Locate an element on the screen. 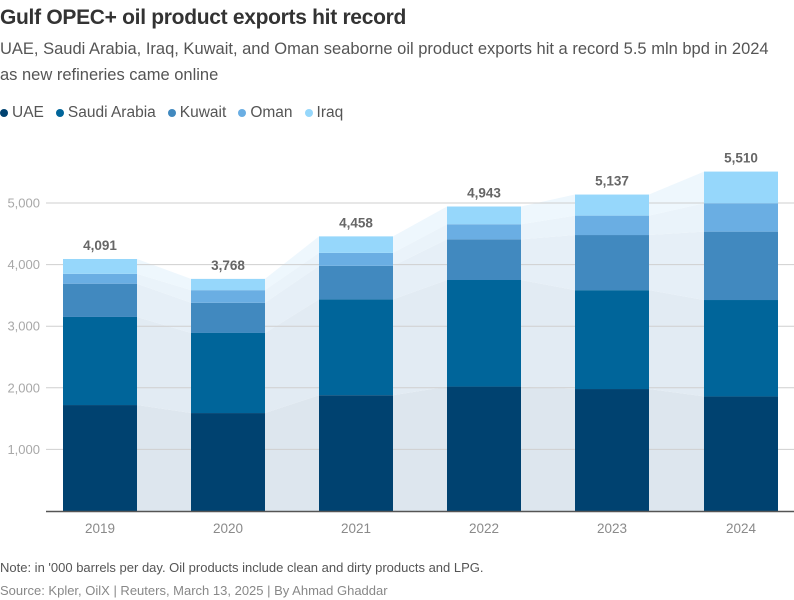 The height and width of the screenshot is (600, 794). bar-segment-iraq-2022 is located at coordinates (484, 215).